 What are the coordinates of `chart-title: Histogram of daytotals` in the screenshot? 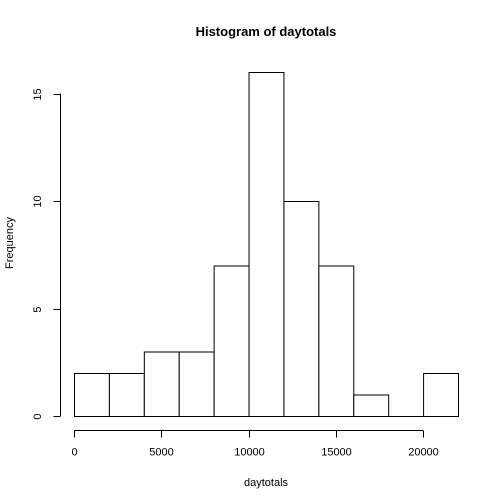 It's located at (266, 31).